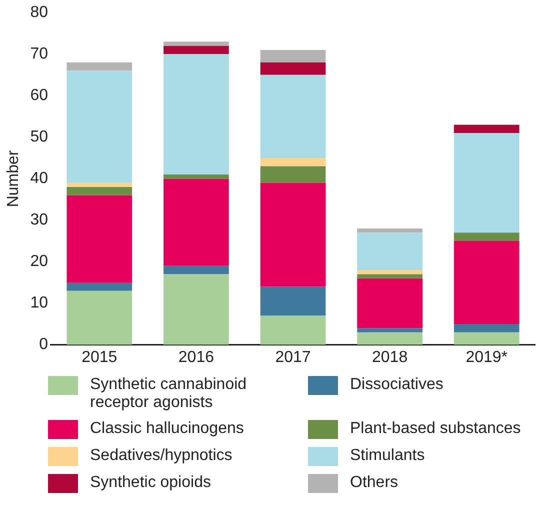  I want to click on legend-label: Plant-based substances, so click(435, 429).